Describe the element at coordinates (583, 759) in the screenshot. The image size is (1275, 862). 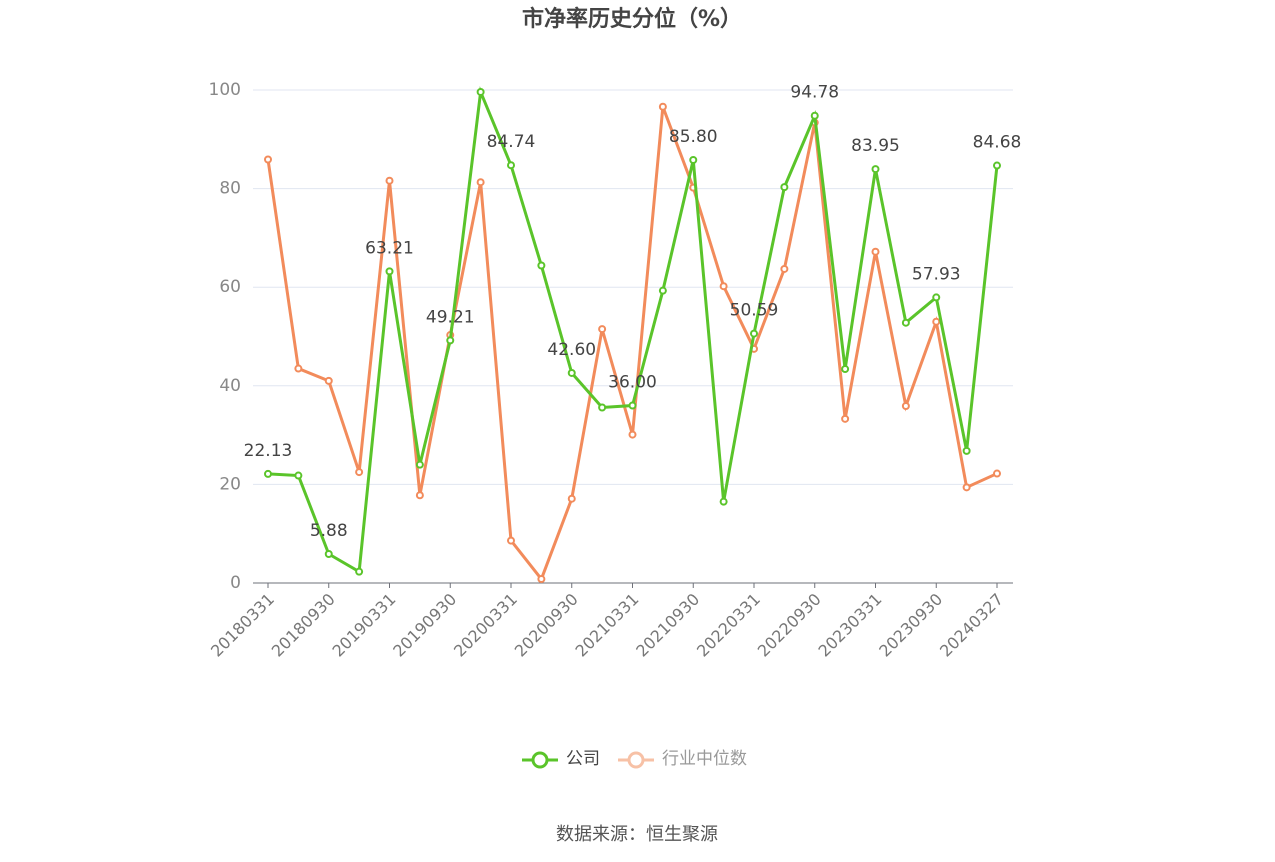
I see `legend-label: 公司` at that location.